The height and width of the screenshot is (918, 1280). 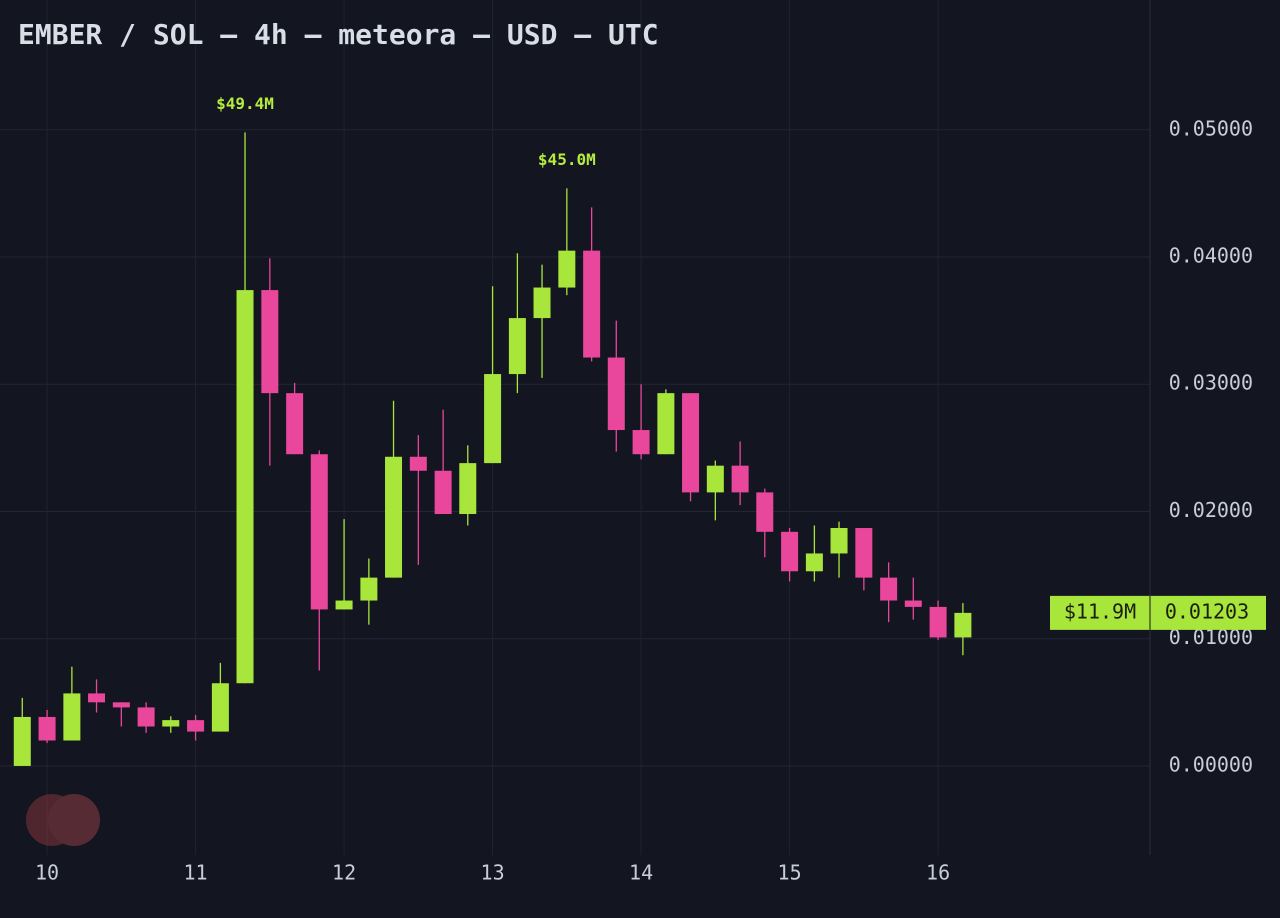 I want to click on x-tick-label: 14, so click(x=641, y=873).